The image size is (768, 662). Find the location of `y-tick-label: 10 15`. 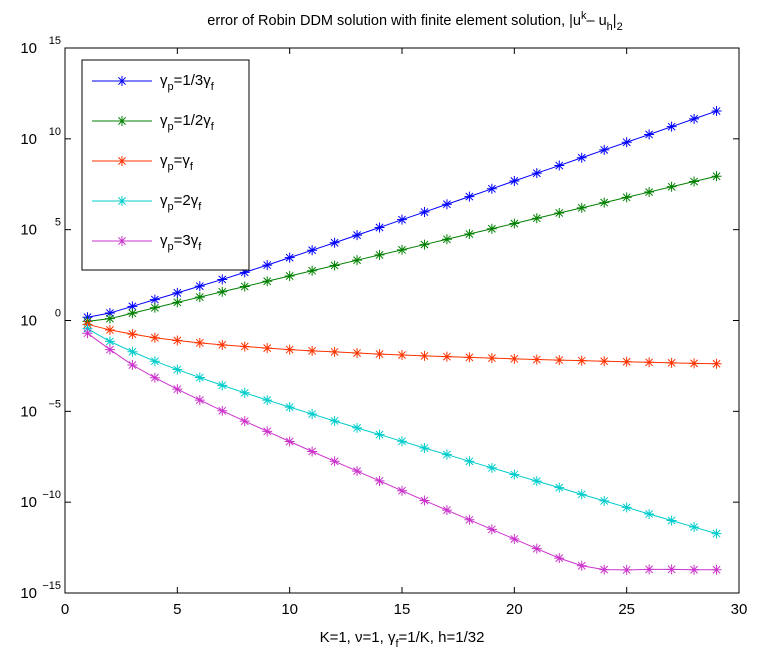

y-tick-label: 10 15 is located at coordinates (40, 46).